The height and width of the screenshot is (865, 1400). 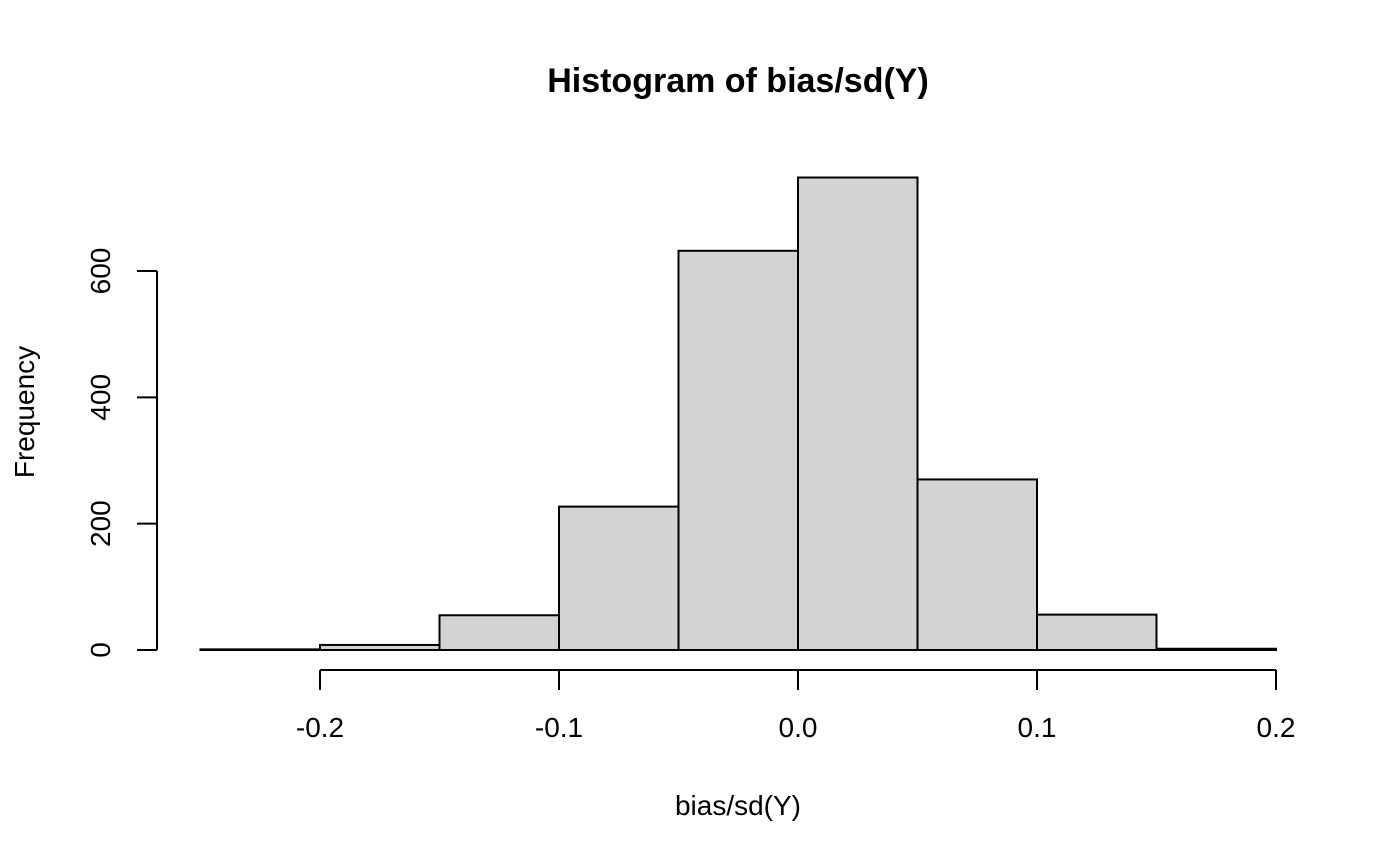 I want to click on x-tick-label: -0.1, so click(x=559, y=727).